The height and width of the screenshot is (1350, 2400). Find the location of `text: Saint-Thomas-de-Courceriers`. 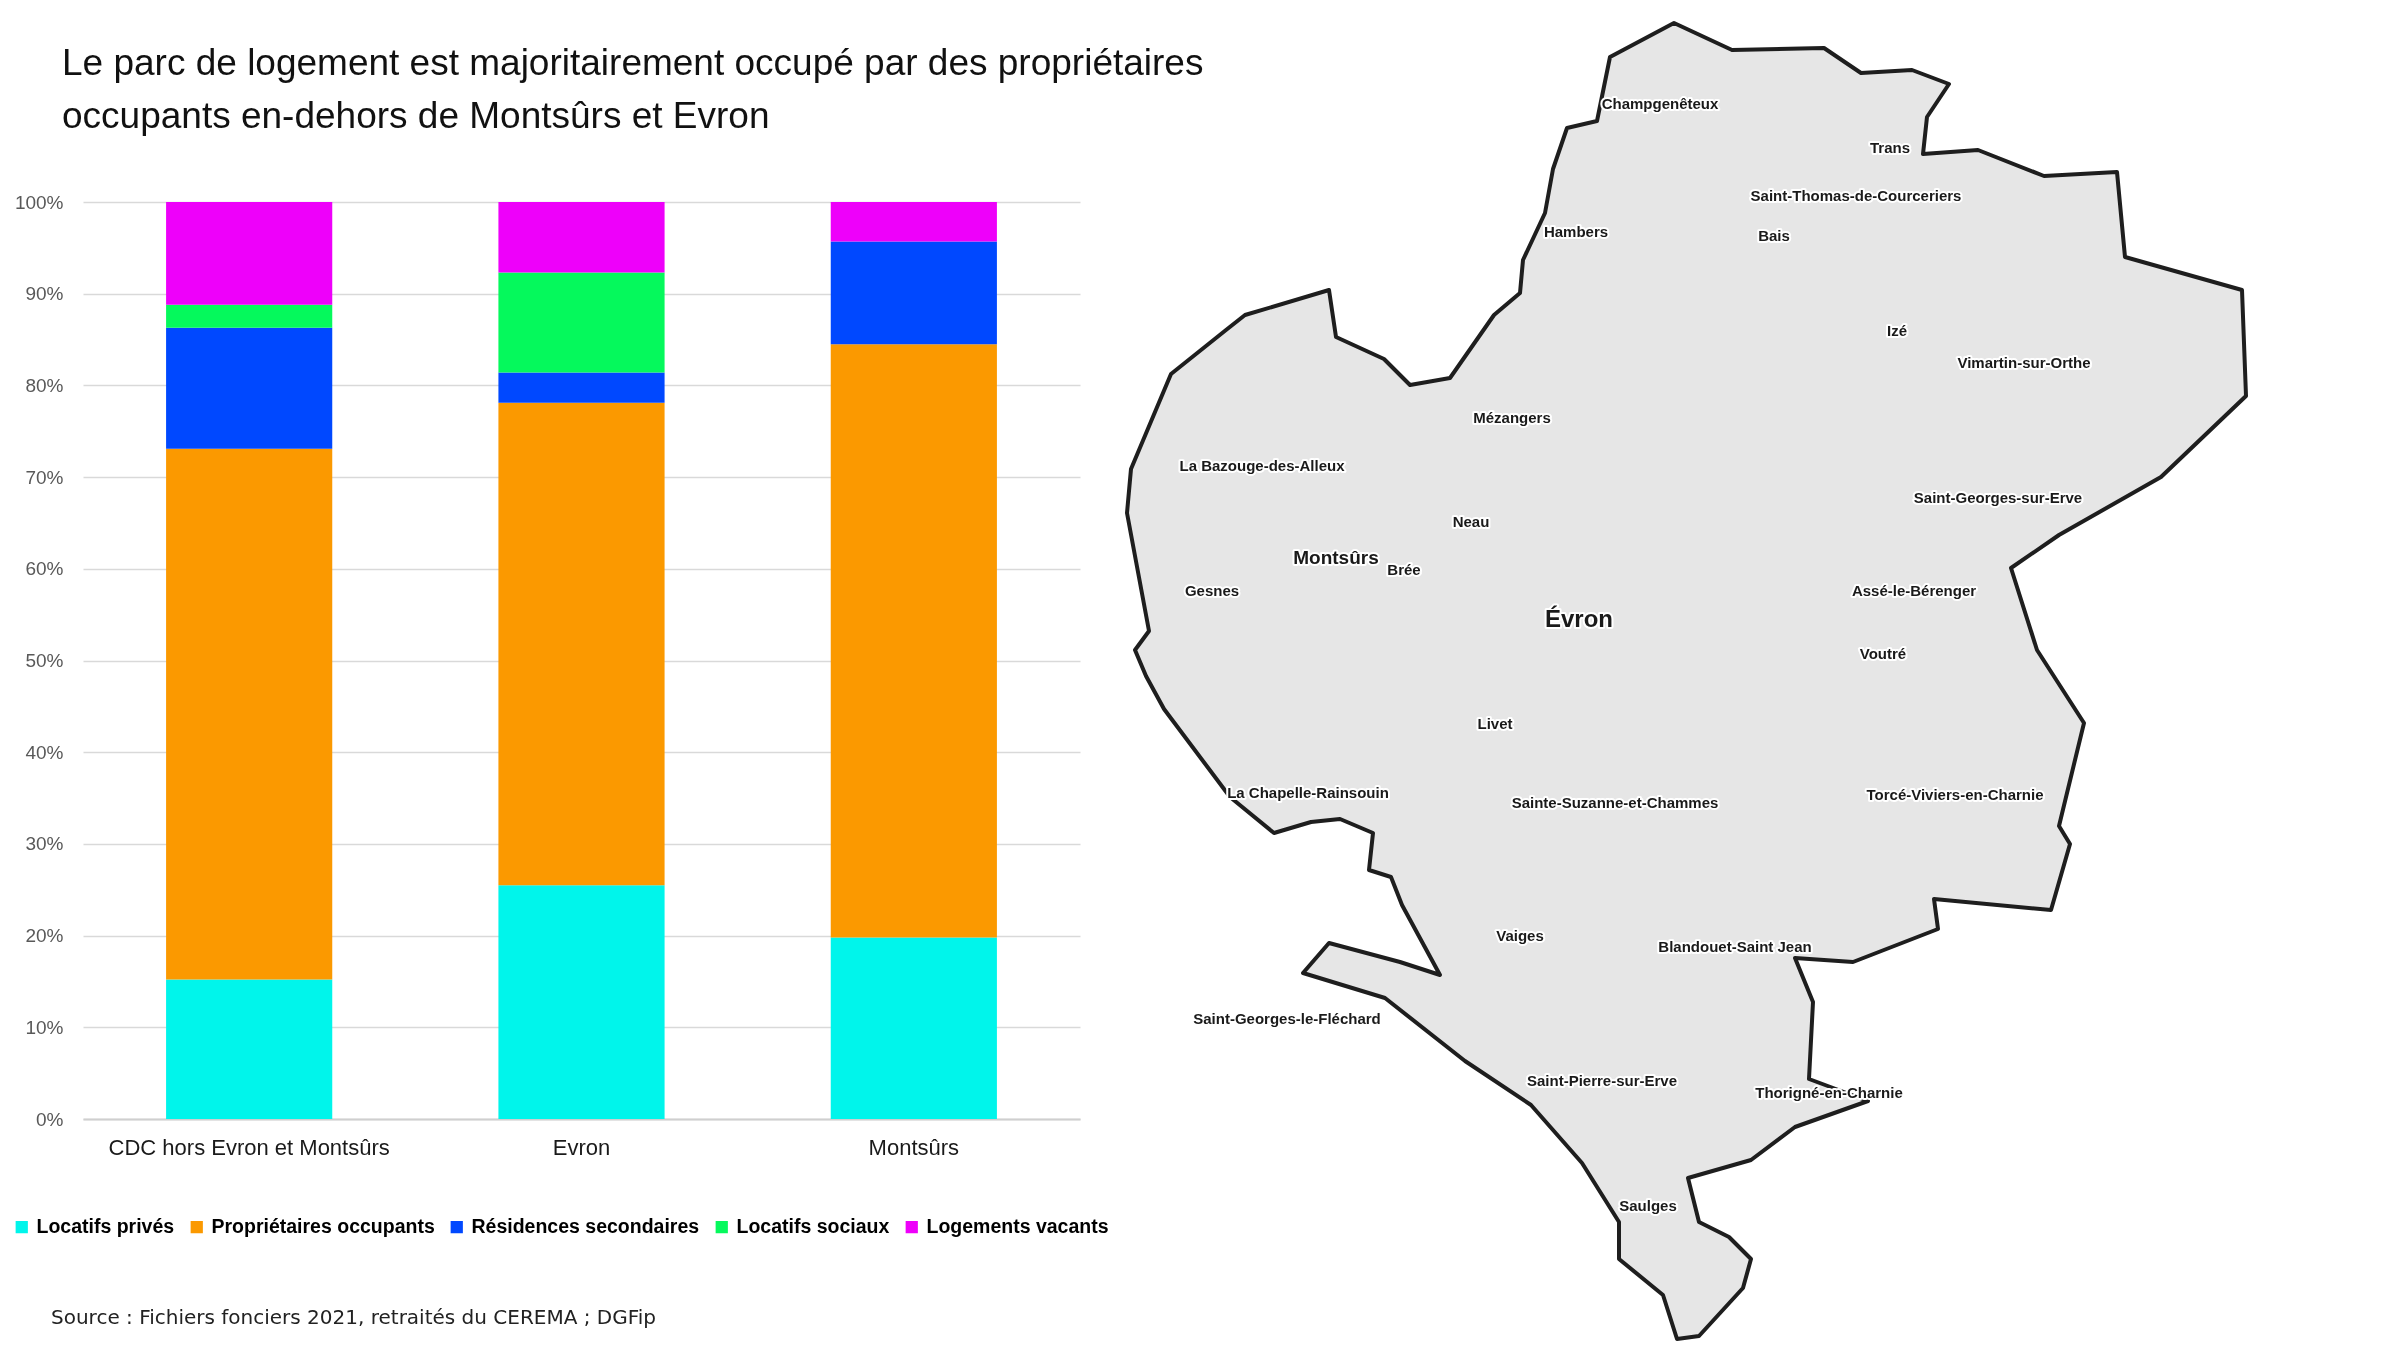

text: Saint-Thomas-de-Courceriers is located at coordinates (1856, 195).